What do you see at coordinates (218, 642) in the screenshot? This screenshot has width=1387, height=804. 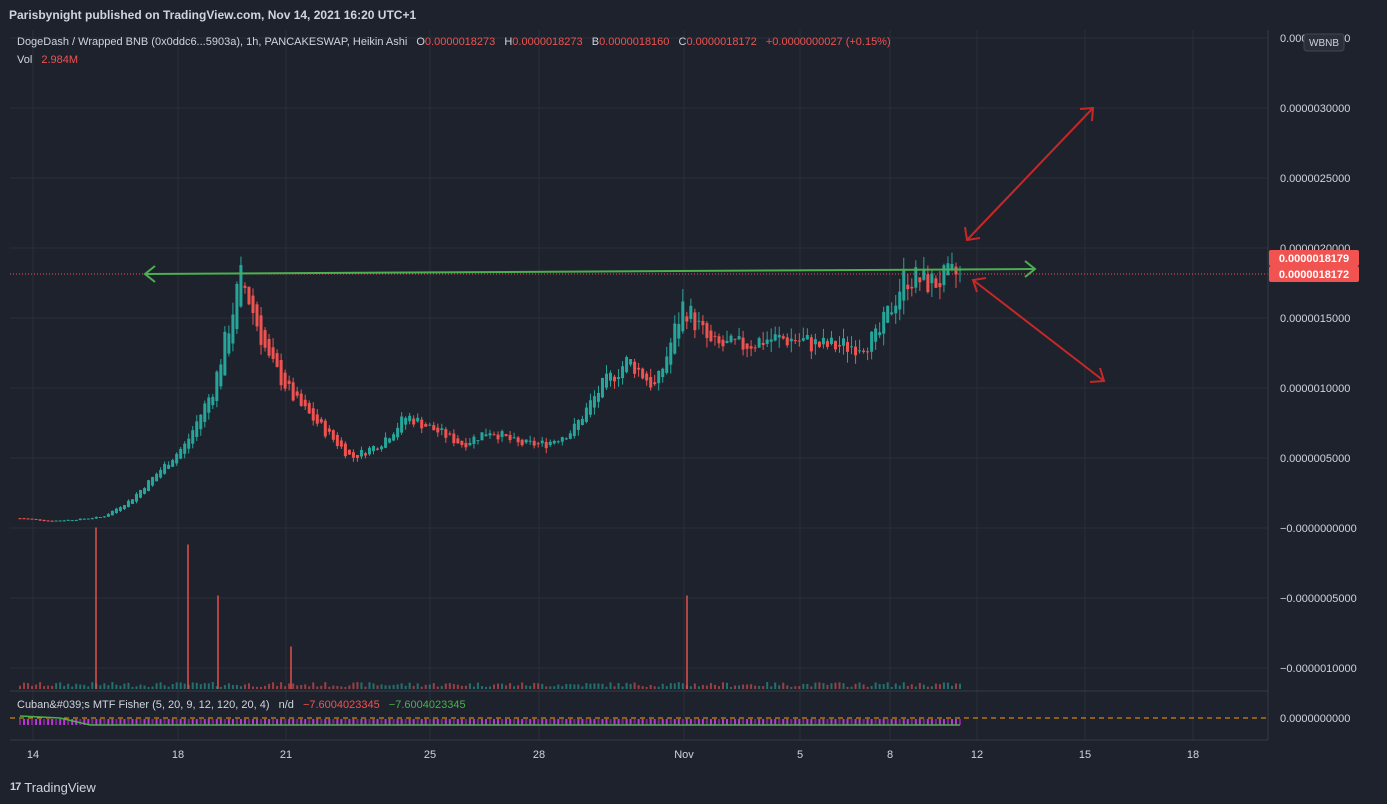 I see `volume-spike` at bounding box center [218, 642].